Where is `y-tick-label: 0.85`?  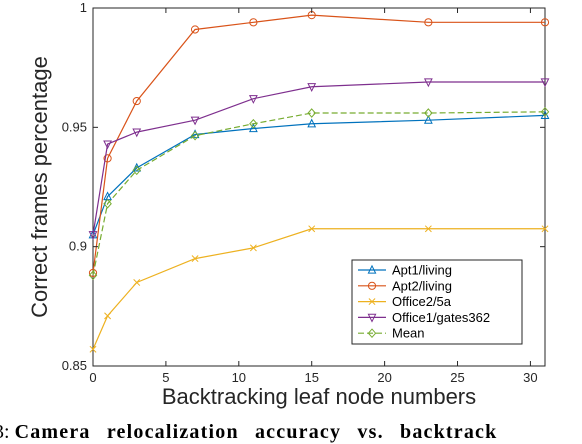 y-tick-label: 0.85 is located at coordinates (74, 365).